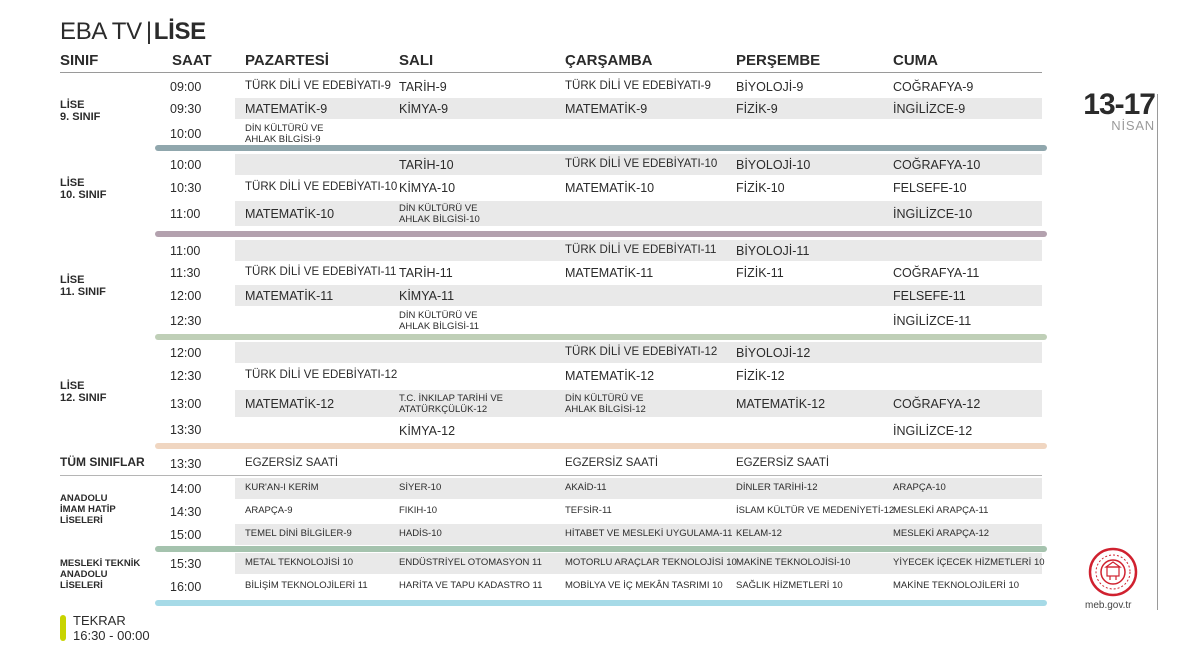 The height and width of the screenshot is (654, 1200). I want to click on course-cell: MESLEKİ ARAPÇA-12, so click(941, 533).